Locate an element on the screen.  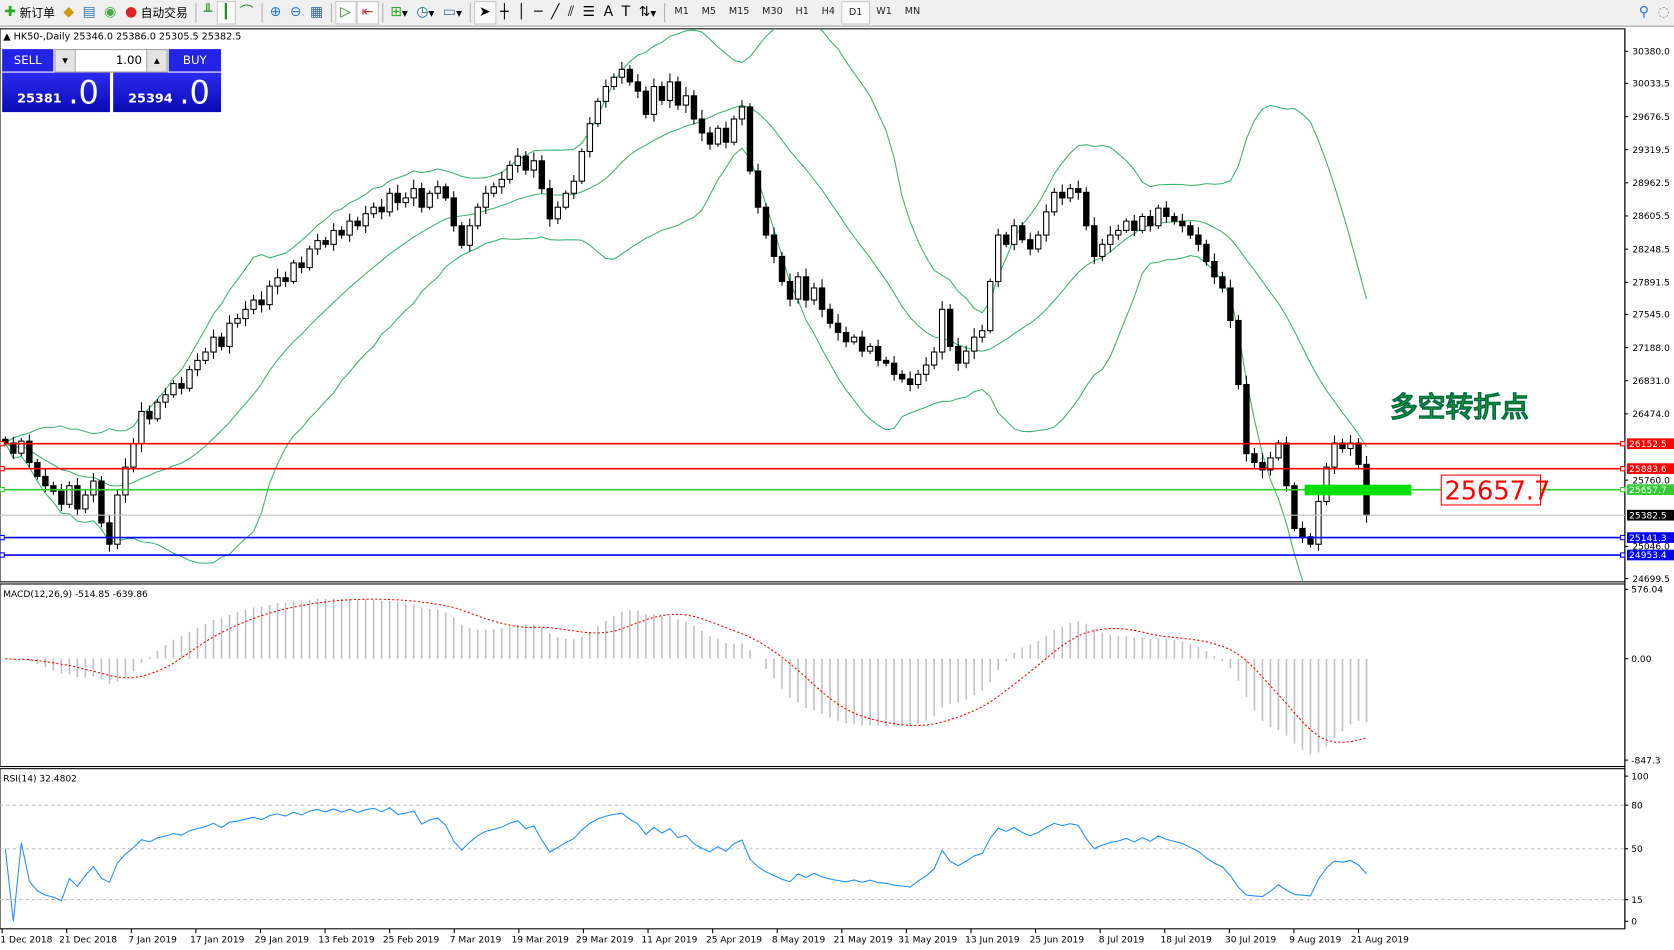
timeframe-d1: D1 is located at coordinates (855, 13).